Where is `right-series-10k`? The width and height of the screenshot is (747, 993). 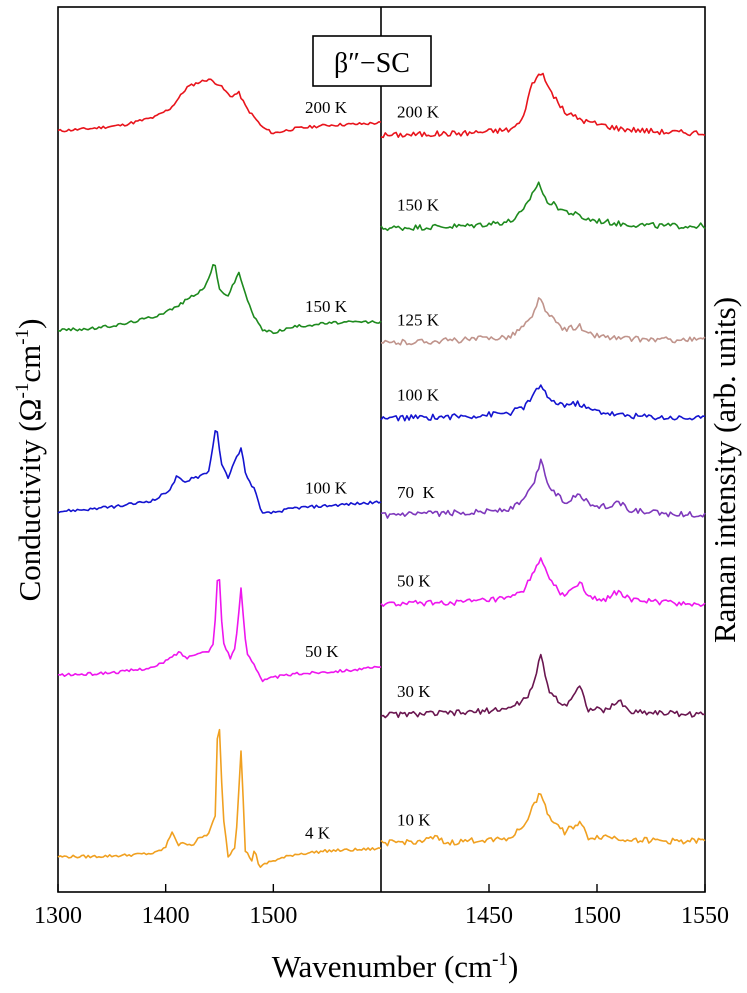 right-series-10k is located at coordinates (543, 819).